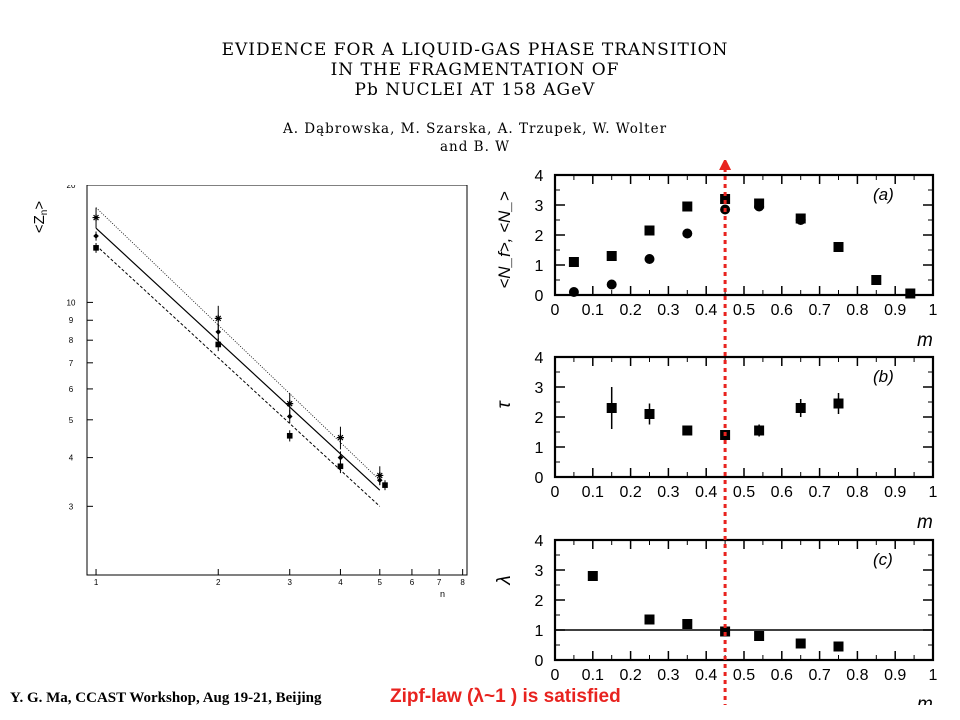  What do you see at coordinates (883, 376) in the screenshot?
I see `panel-label: (b)` at bounding box center [883, 376].